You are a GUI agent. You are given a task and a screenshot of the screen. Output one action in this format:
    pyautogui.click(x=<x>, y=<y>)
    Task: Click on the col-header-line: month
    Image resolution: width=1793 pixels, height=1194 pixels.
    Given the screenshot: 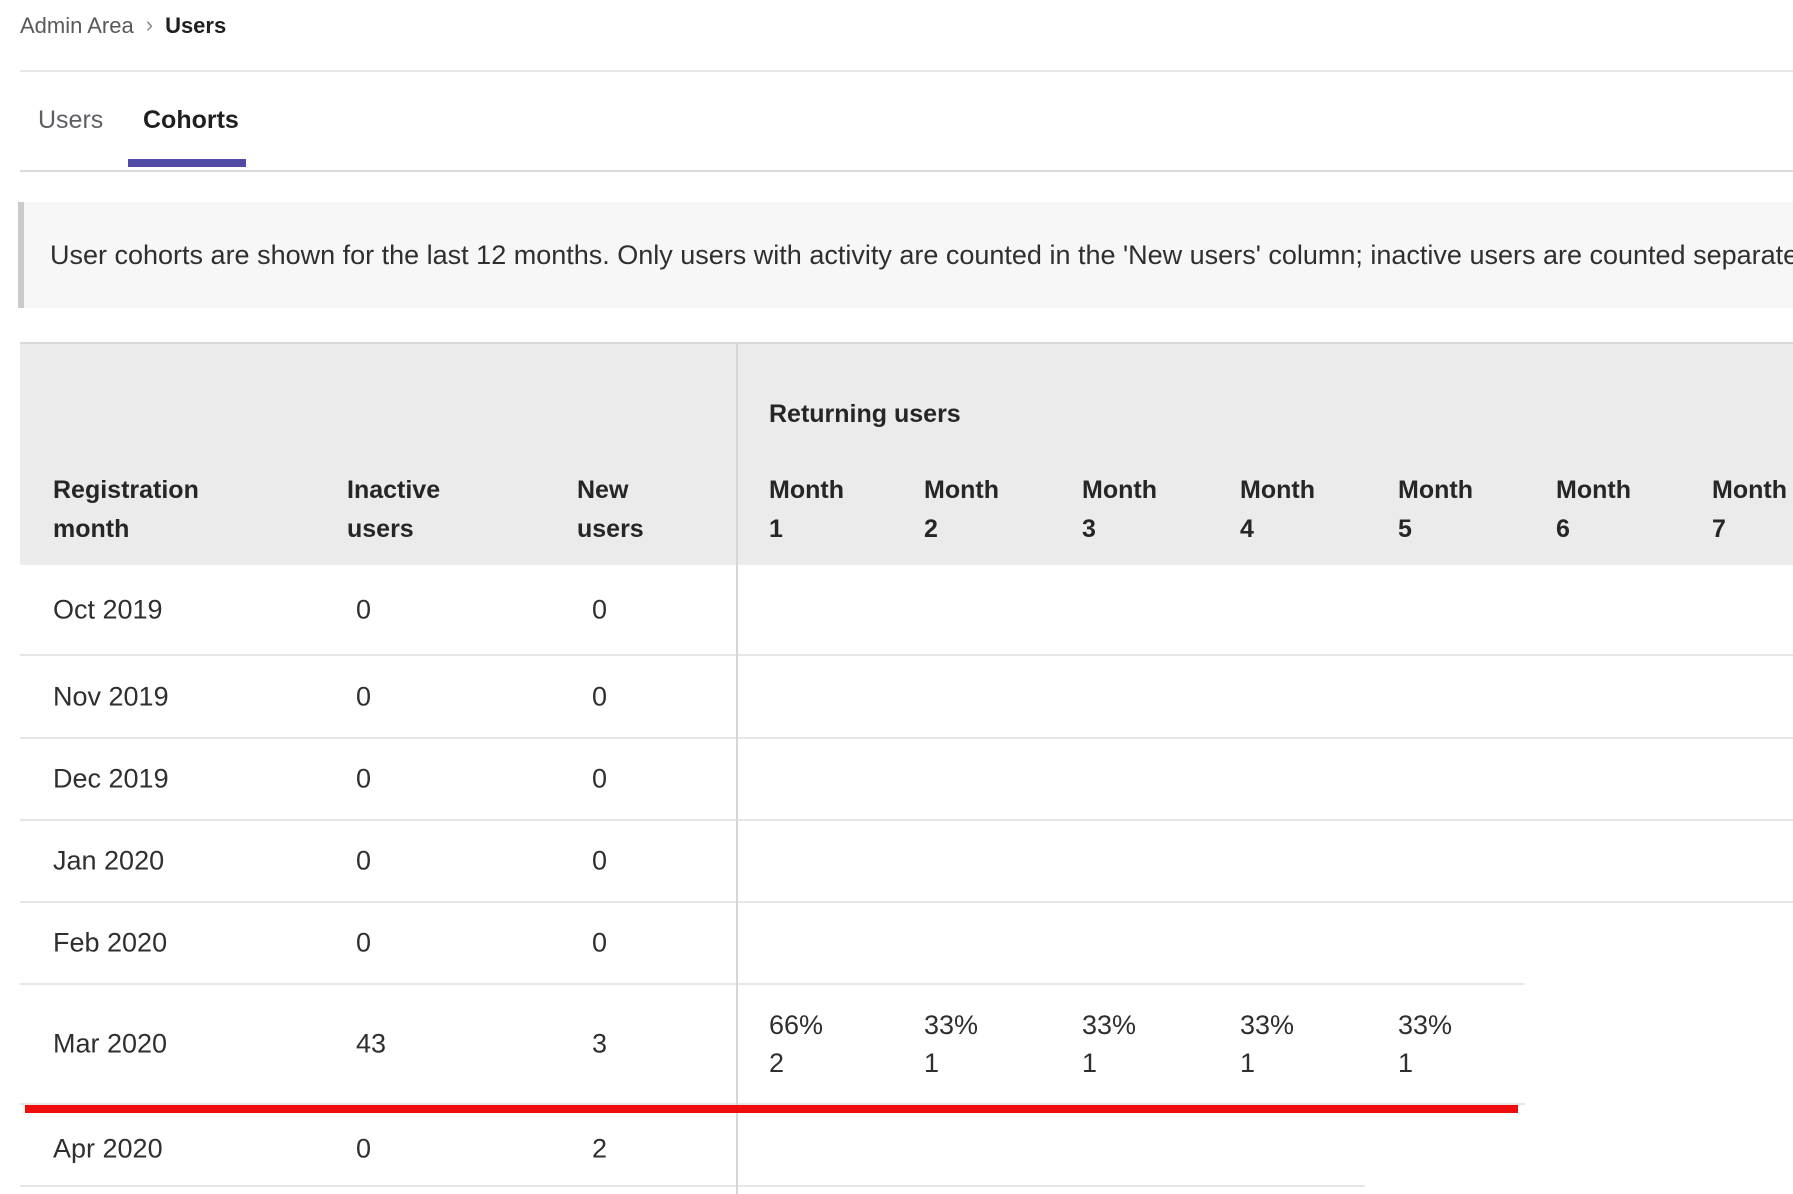 What is the action you would take?
    pyautogui.click(x=91, y=529)
    